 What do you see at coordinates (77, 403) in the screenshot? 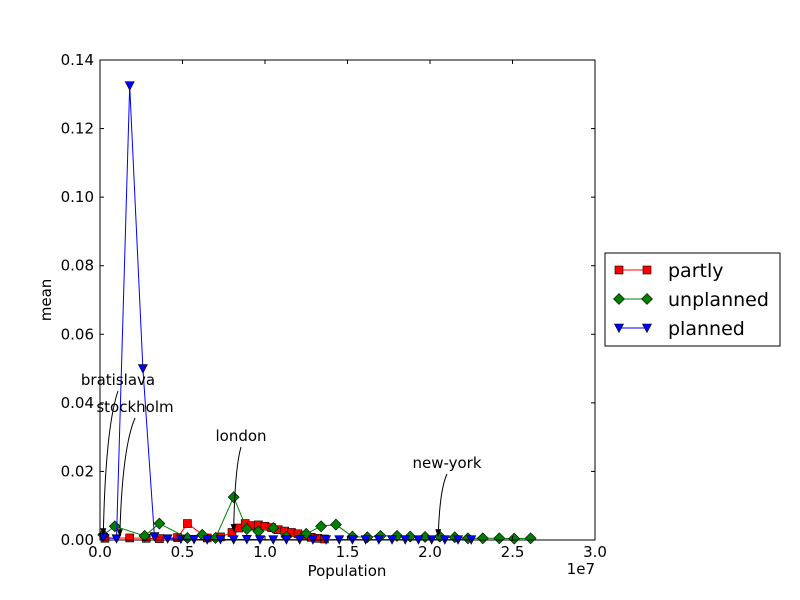
I see `y-tick-label: 0.04` at bounding box center [77, 403].